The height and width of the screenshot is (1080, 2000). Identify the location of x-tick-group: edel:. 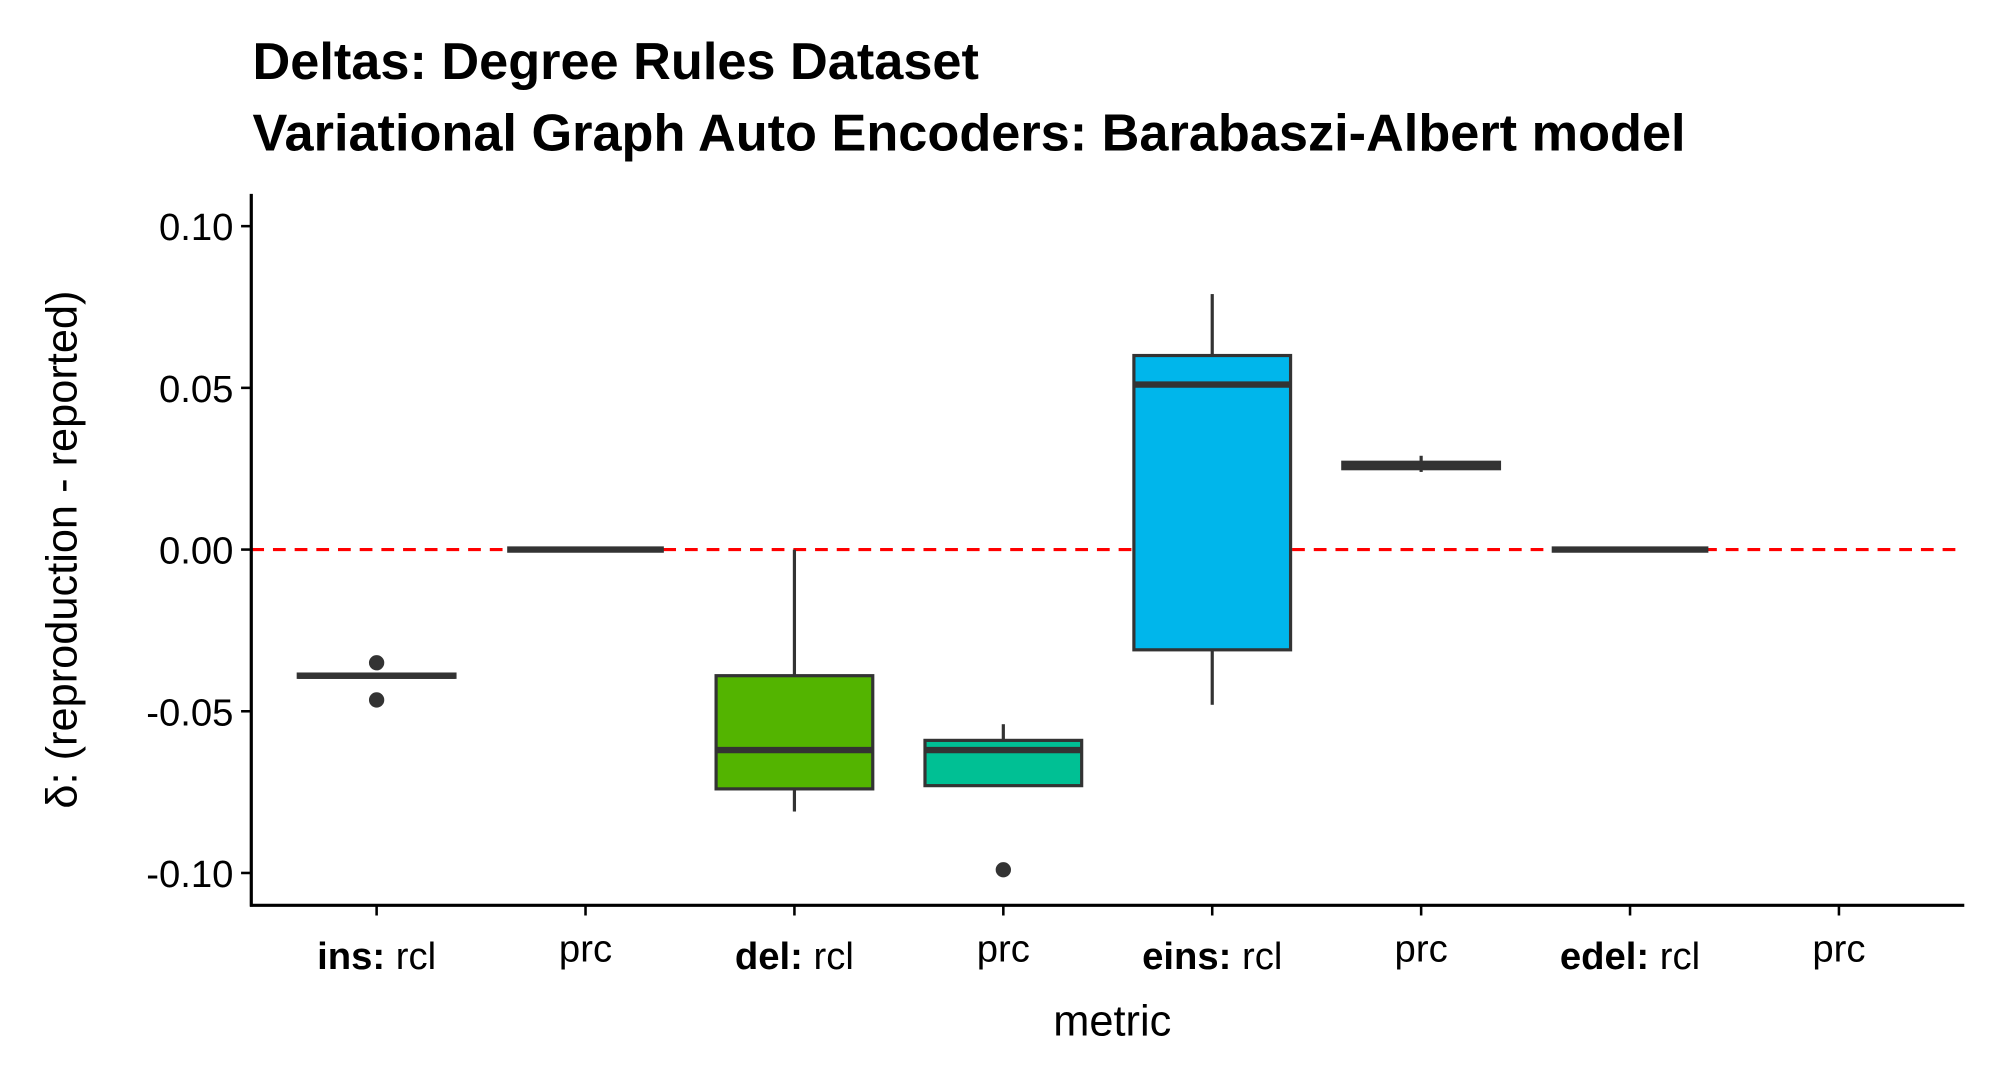
(1604, 956).